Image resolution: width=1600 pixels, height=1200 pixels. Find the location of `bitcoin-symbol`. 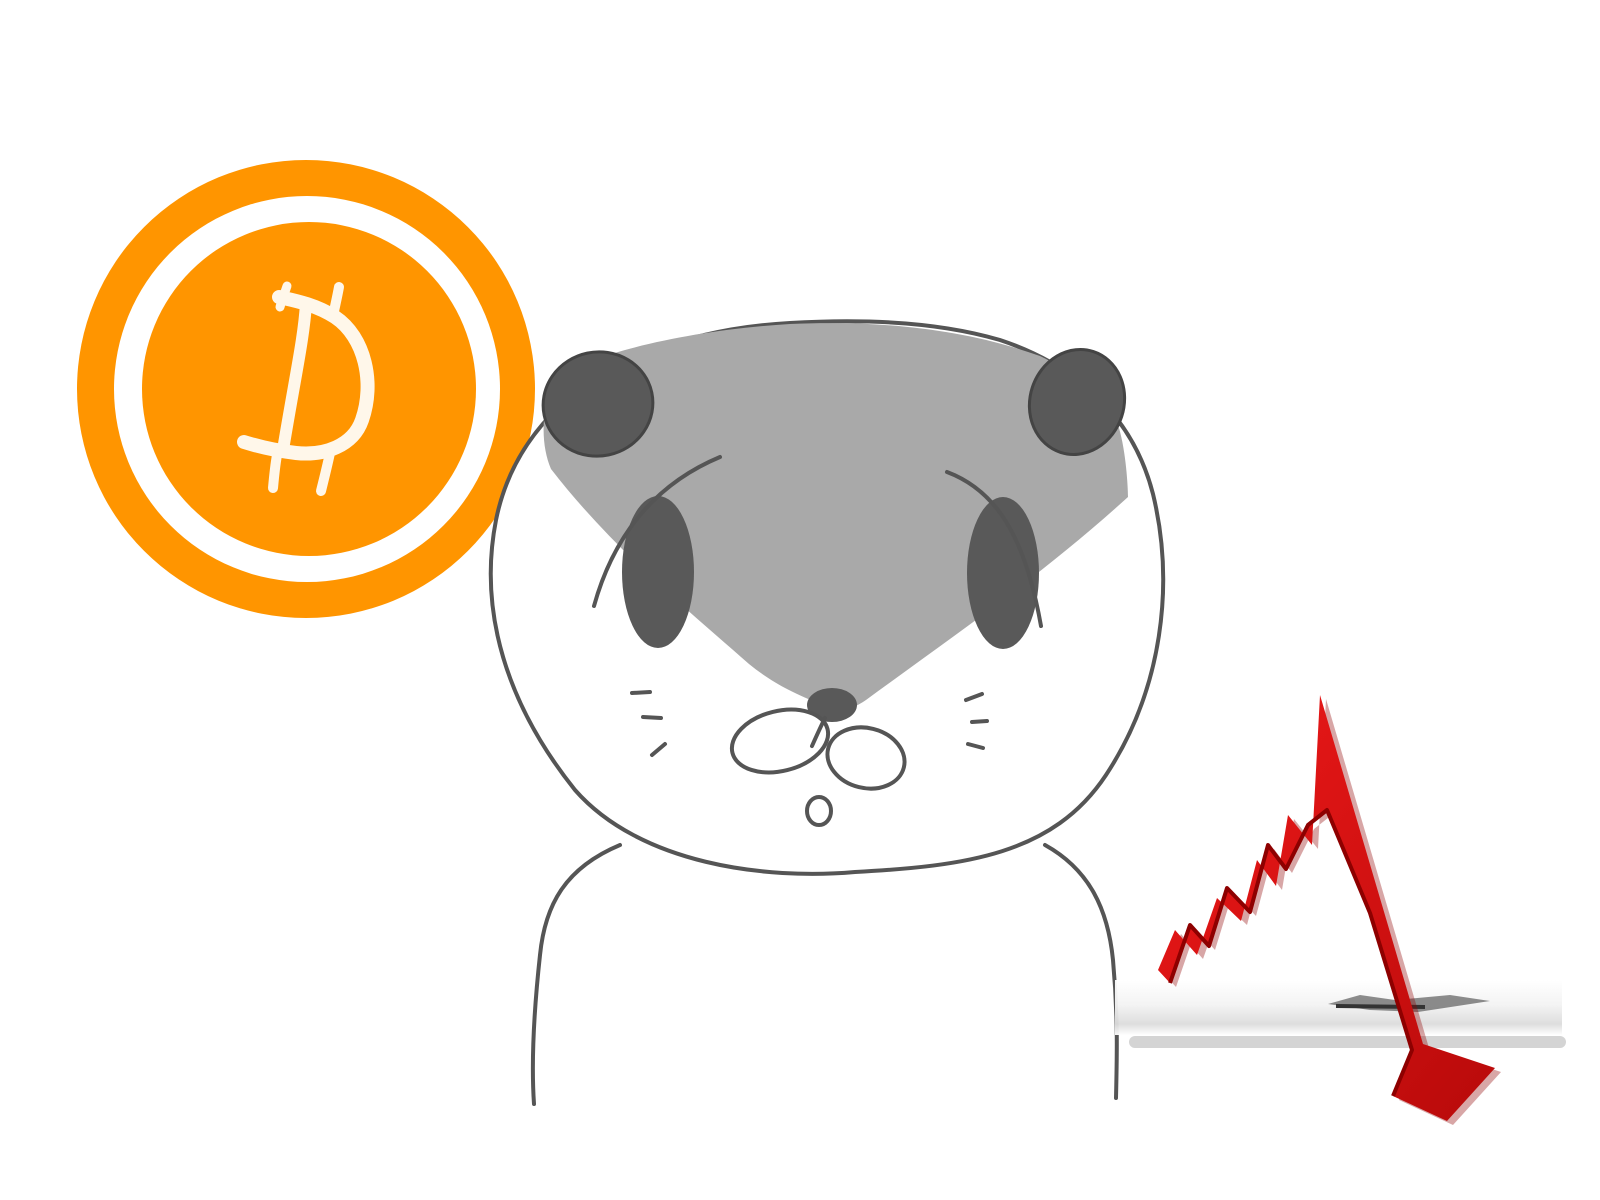

bitcoin-symbol is located at coordinates (306, 388).